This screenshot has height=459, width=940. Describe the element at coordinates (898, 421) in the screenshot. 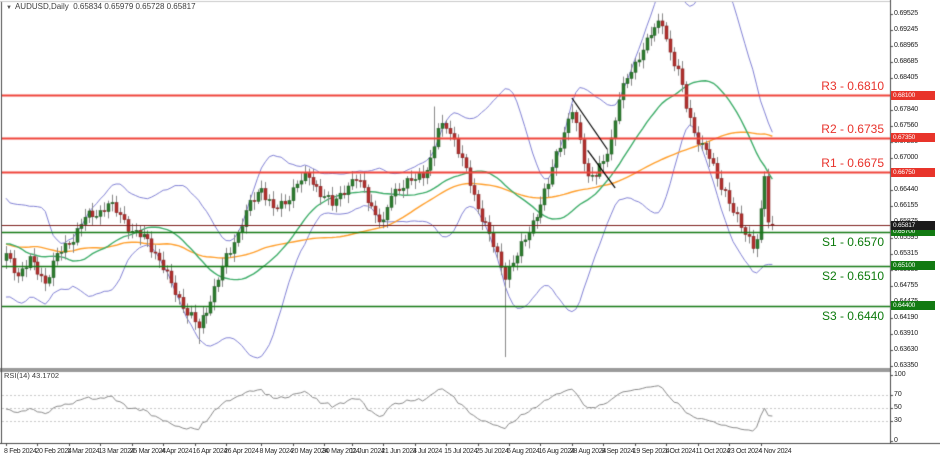

I see `rsi-scale-label: 30` at that location.